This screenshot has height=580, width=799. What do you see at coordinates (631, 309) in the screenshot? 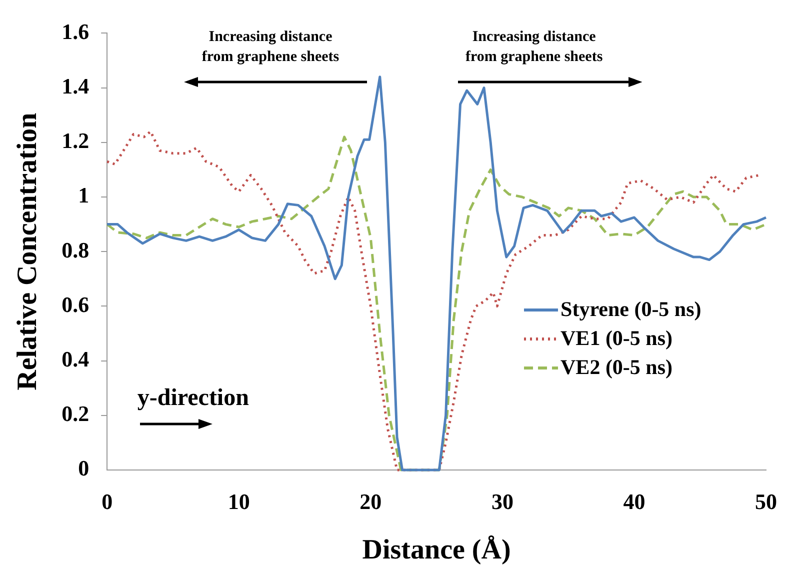
I see `legend-label: Styrene (0-5 ns)` at bounding box center [631, 309].